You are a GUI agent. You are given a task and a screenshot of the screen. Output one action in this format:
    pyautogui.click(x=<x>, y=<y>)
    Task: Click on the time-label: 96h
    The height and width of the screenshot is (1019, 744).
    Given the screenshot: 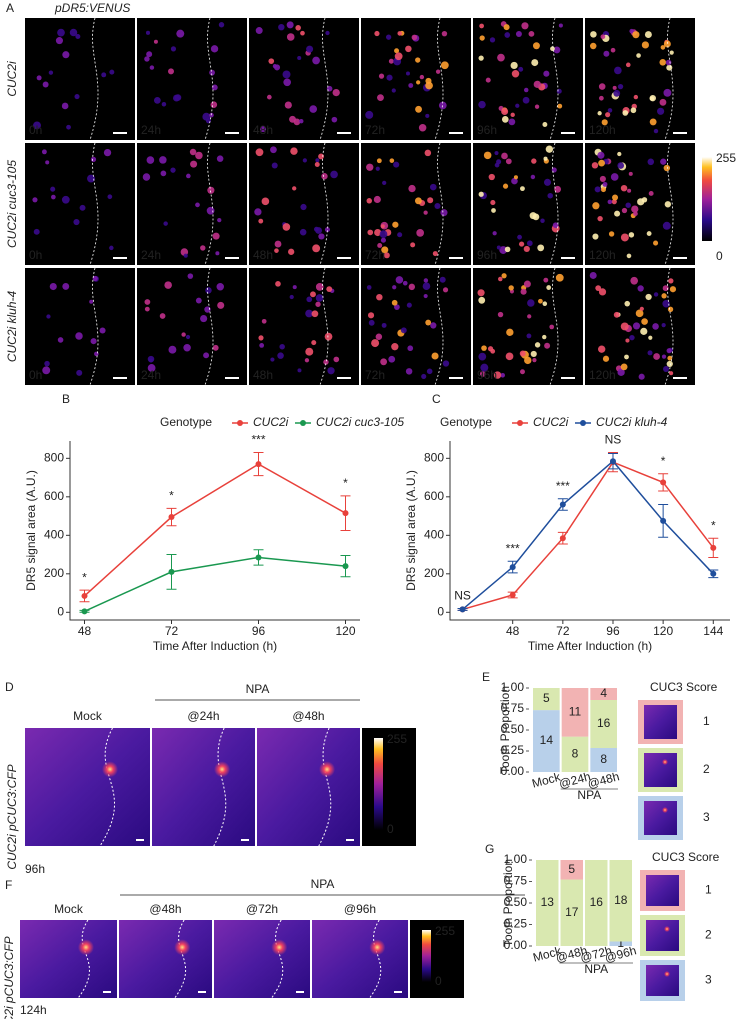 What is the action you would take?
    pyautogui.click(x=487, y=255)
    